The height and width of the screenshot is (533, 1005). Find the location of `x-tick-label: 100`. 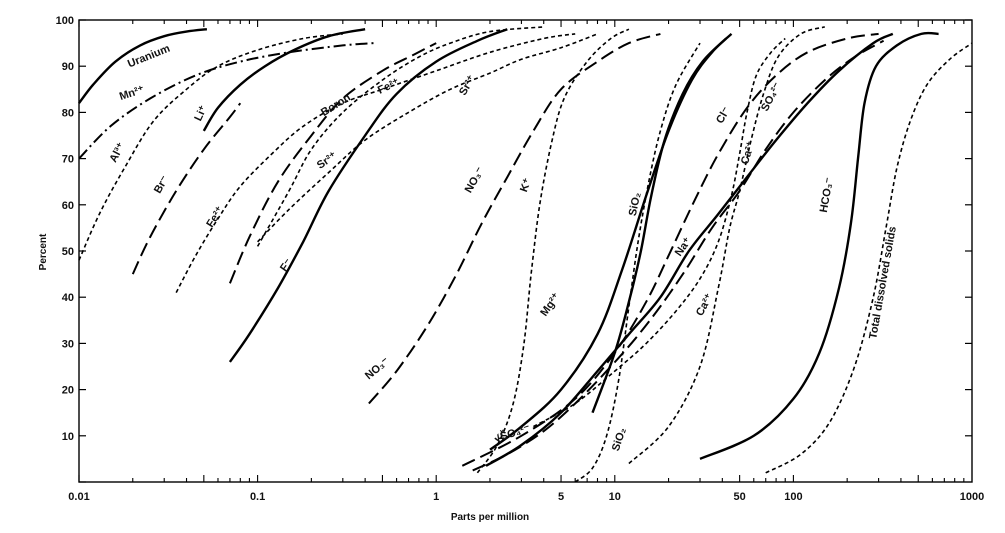

x-tick-label: 100 is located at coordinates (793, 497).